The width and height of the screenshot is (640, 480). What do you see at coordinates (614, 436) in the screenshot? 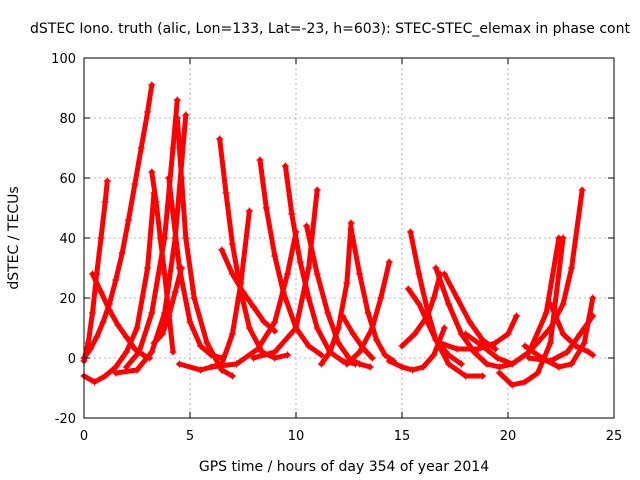
I see `x-tick-label: 25` at bounding box center [614, 436].